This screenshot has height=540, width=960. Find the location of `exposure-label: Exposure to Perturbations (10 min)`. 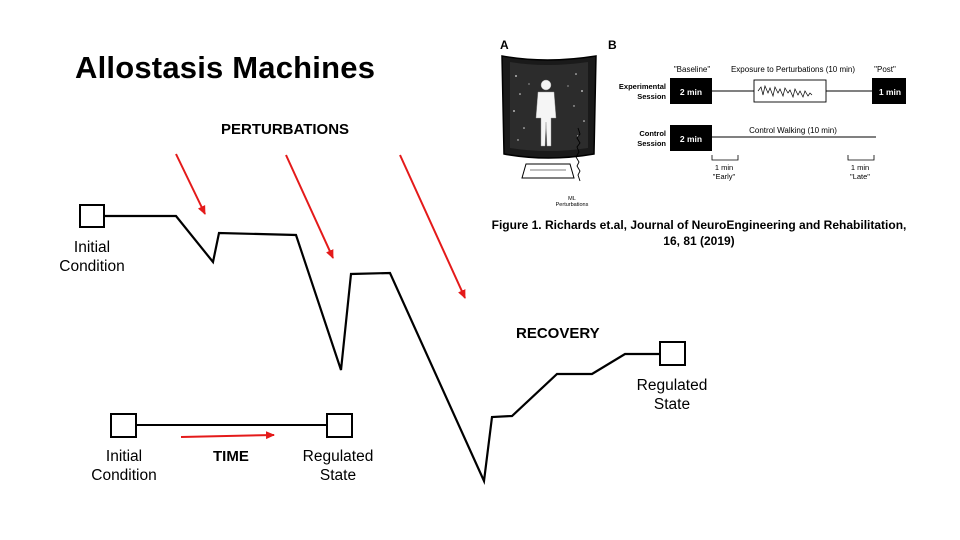

exposure-label: Exposure to Perturbations (10 min) is located at coordinates (793, 69).